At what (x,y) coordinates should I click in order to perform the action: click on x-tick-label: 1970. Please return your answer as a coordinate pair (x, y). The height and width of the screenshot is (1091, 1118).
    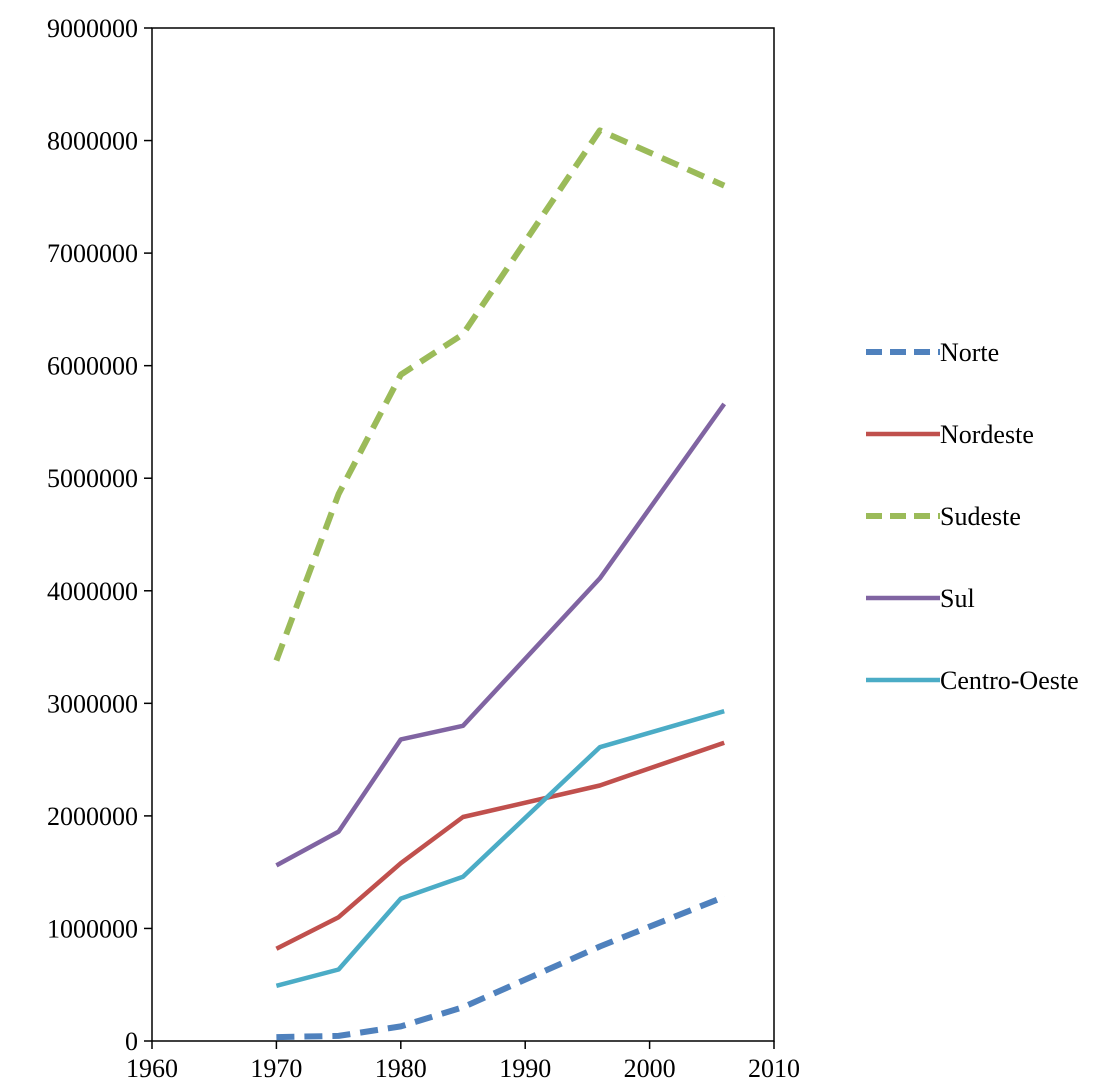
    Looking at the image, I should click on (276, 1068).